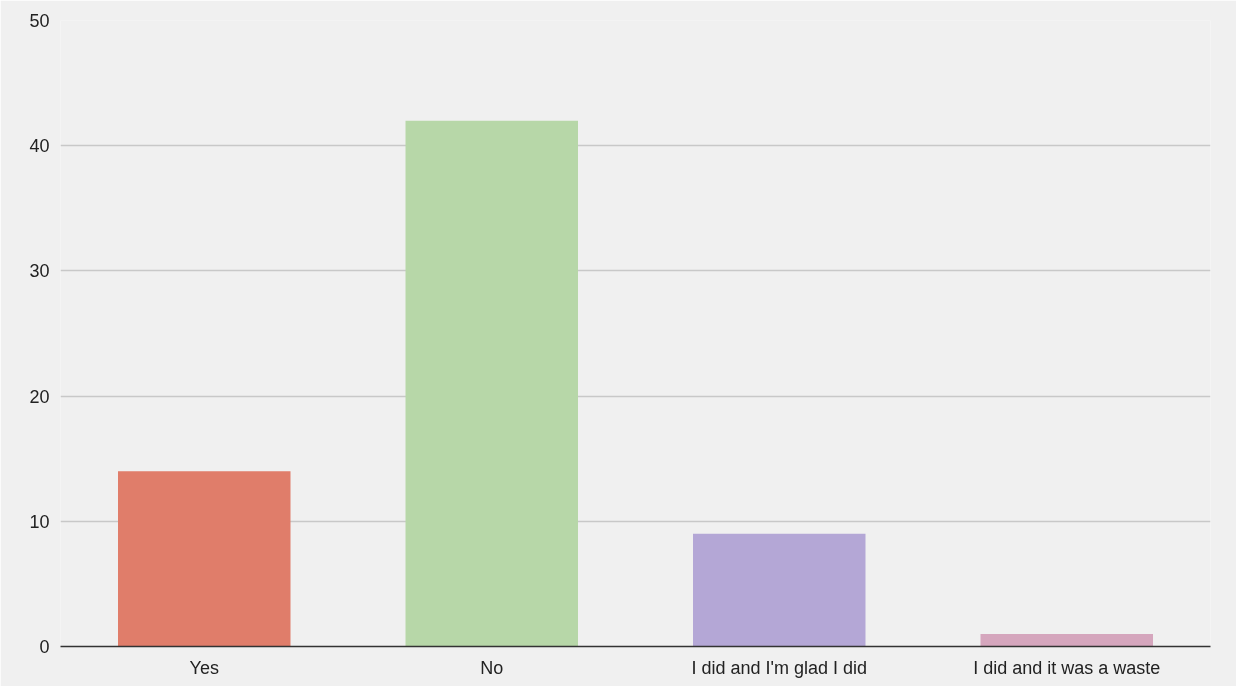  I want to click on y-tick-label: 30, so click(39, 271).